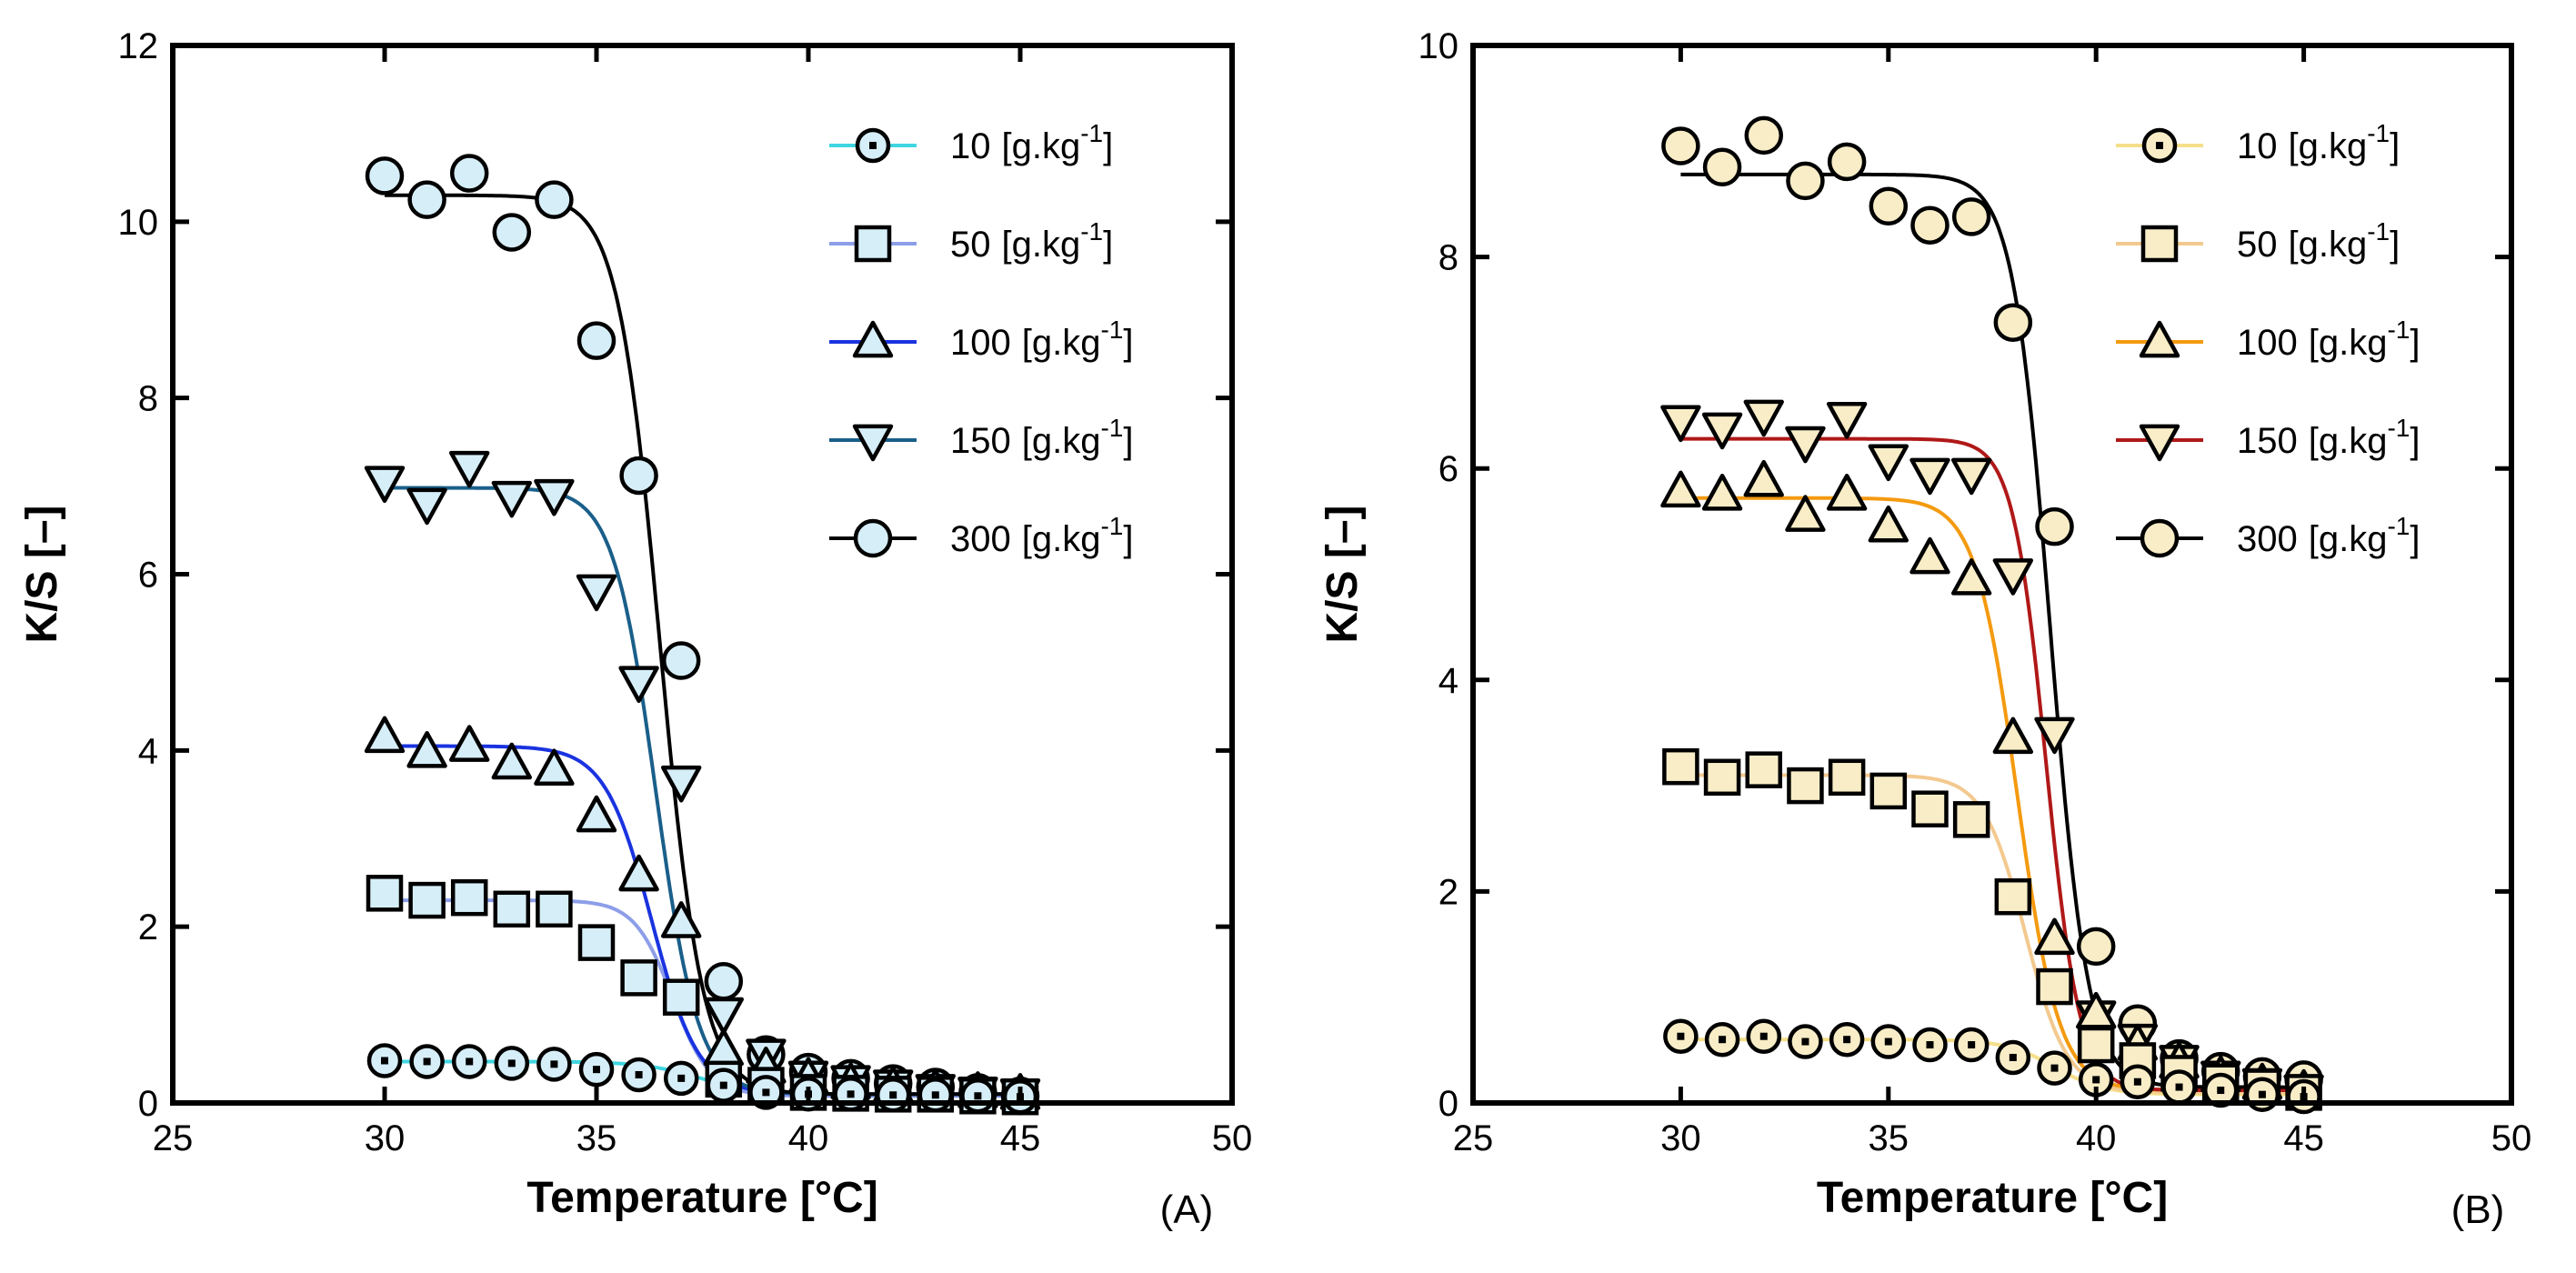 The image size is (2576, 1273). I want to click on legend-item-10: 10 [g.kg-1], so click(971, 142).